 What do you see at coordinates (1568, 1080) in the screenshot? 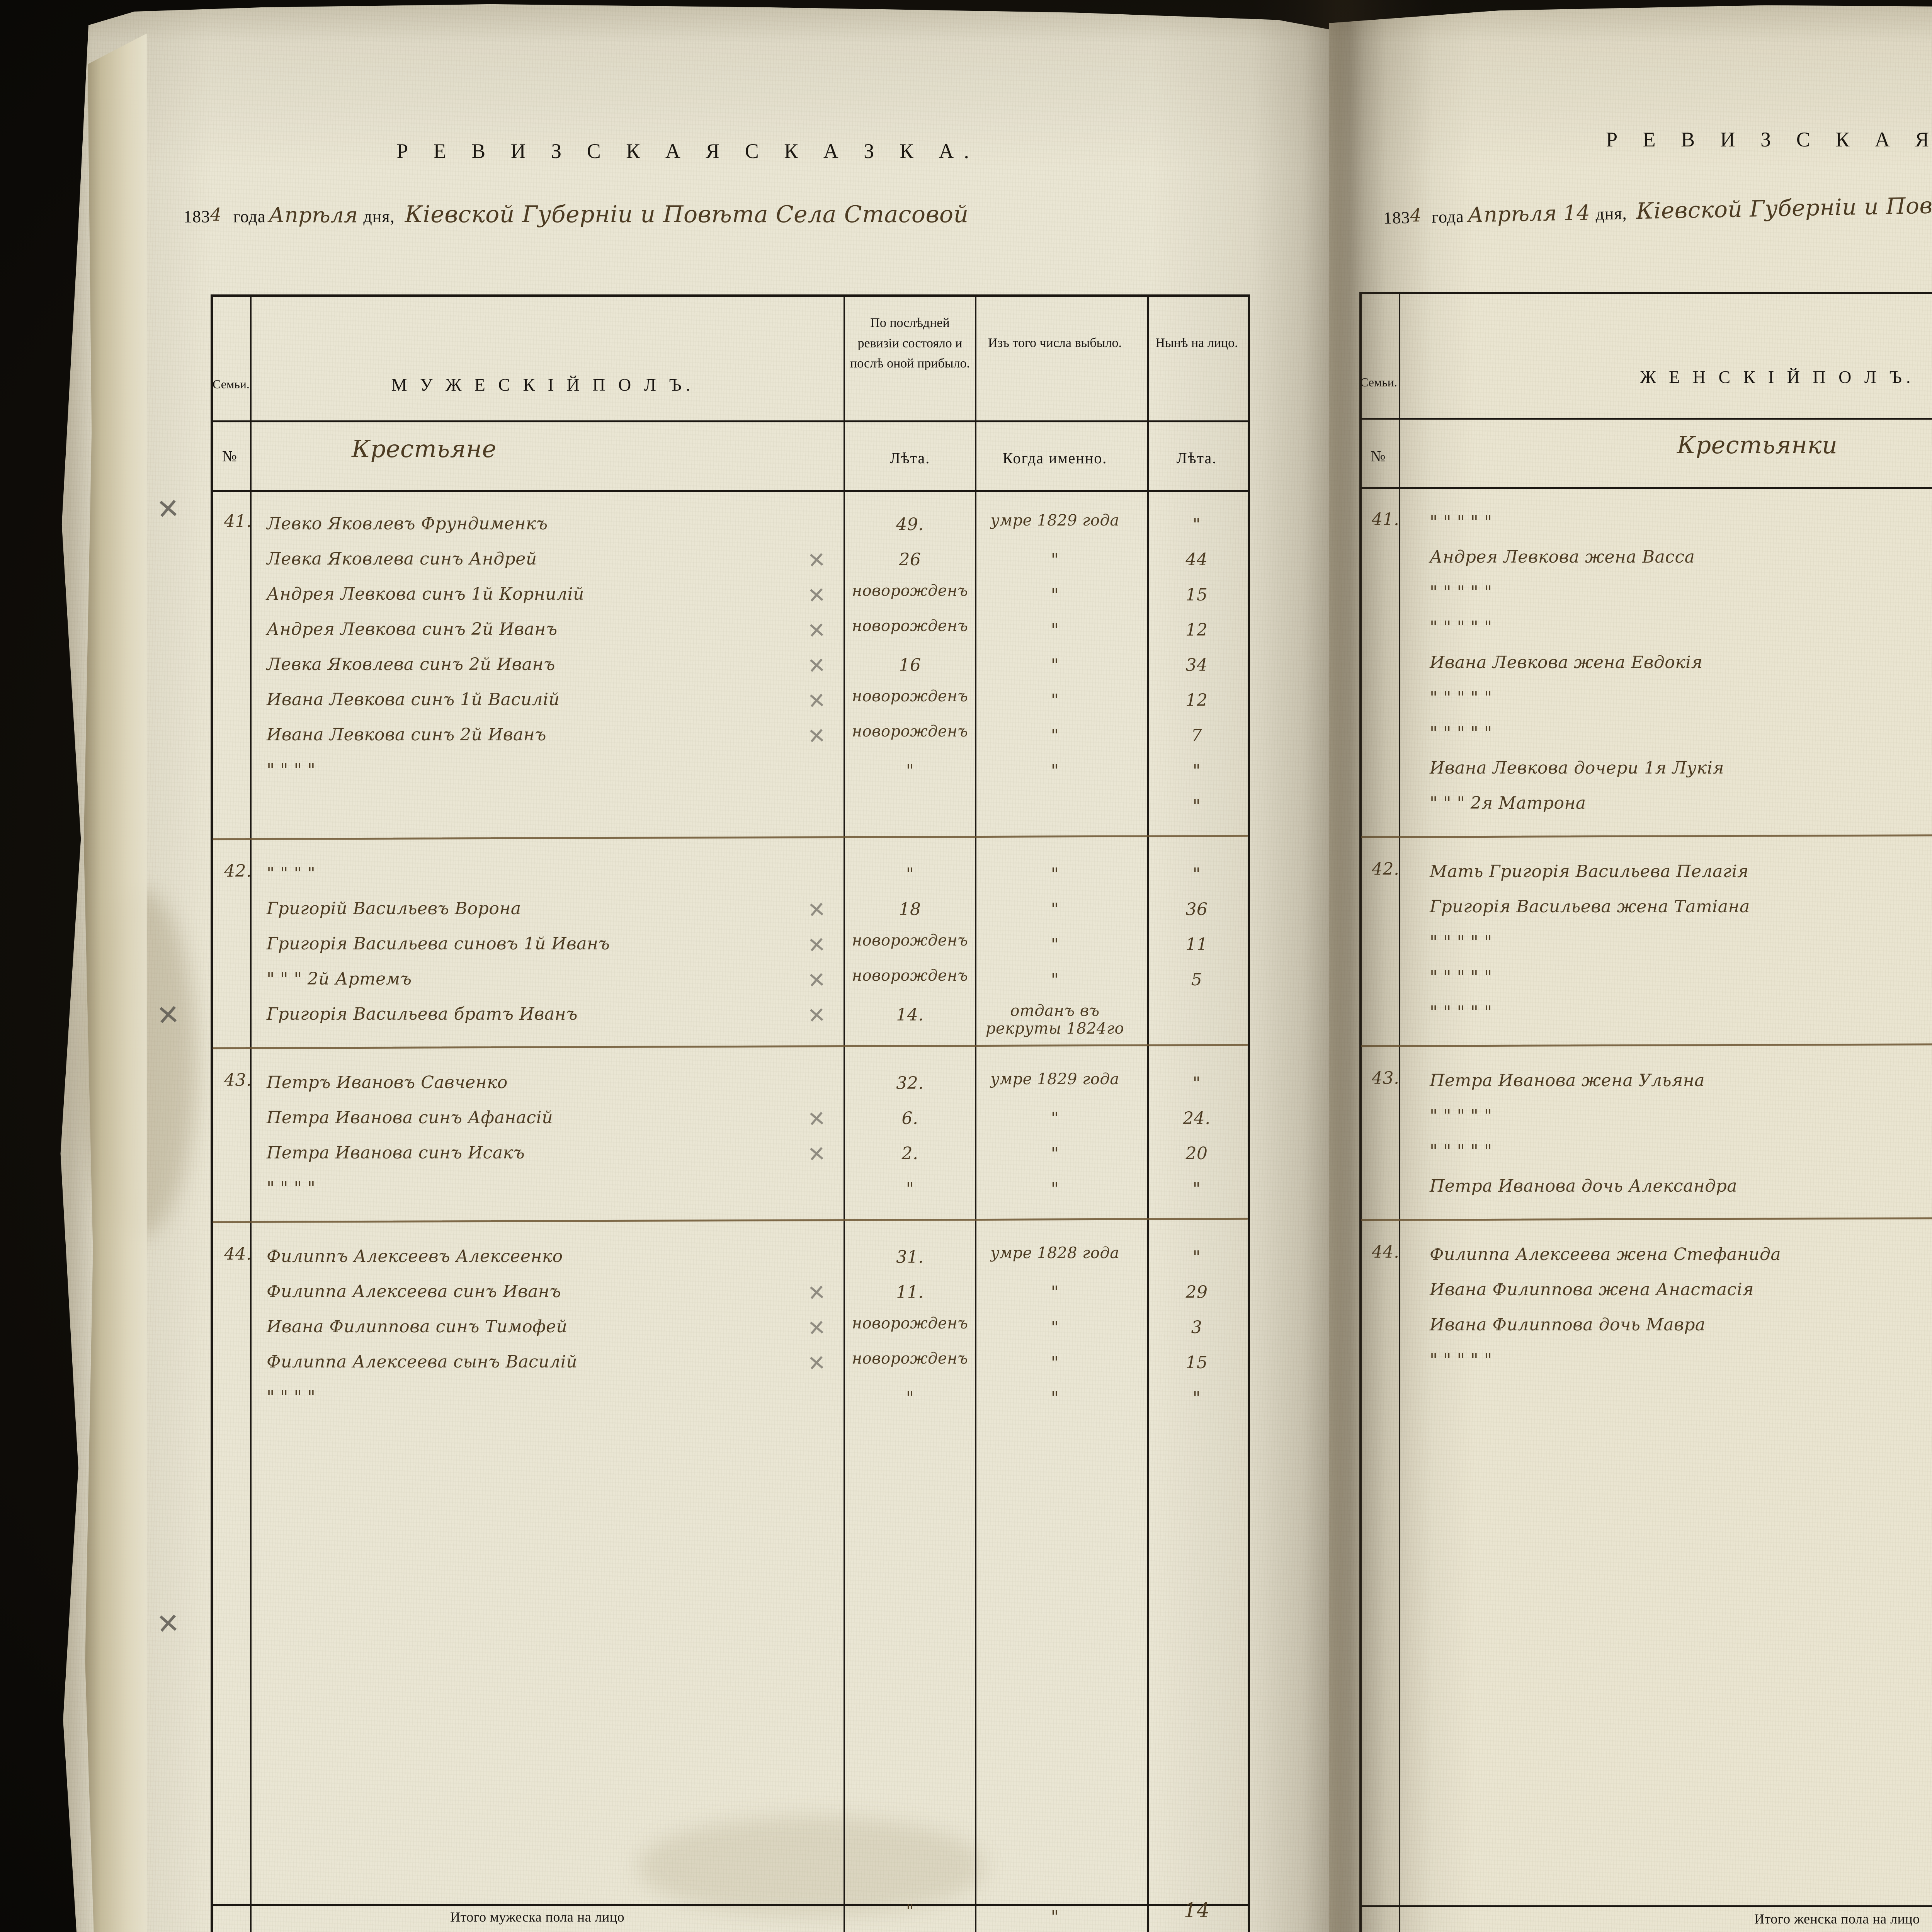
I see `person-name-entry: Петра Иванова жена Ульяна` at bounding box center [1568, 1080].